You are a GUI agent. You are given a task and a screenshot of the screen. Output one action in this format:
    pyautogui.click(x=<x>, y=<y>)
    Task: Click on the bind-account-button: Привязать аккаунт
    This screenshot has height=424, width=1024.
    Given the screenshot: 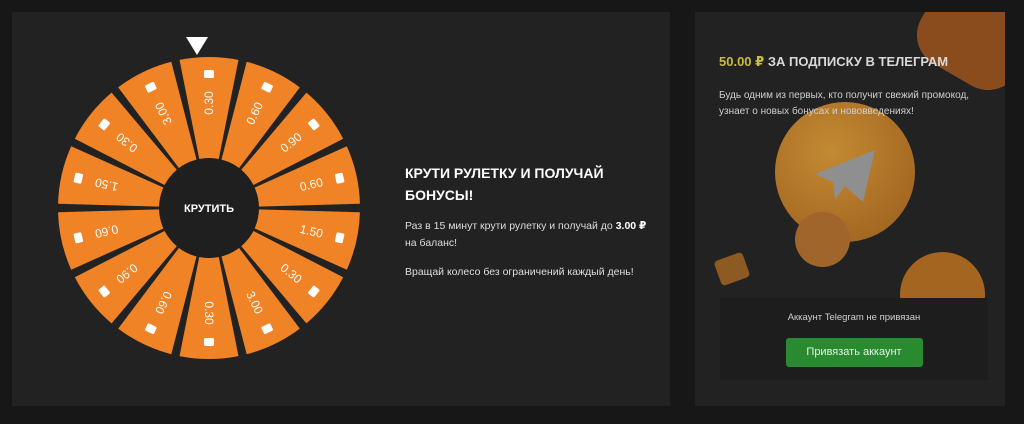 What is the action you would take?
    pyautogui.click(x=854, y=352)
    